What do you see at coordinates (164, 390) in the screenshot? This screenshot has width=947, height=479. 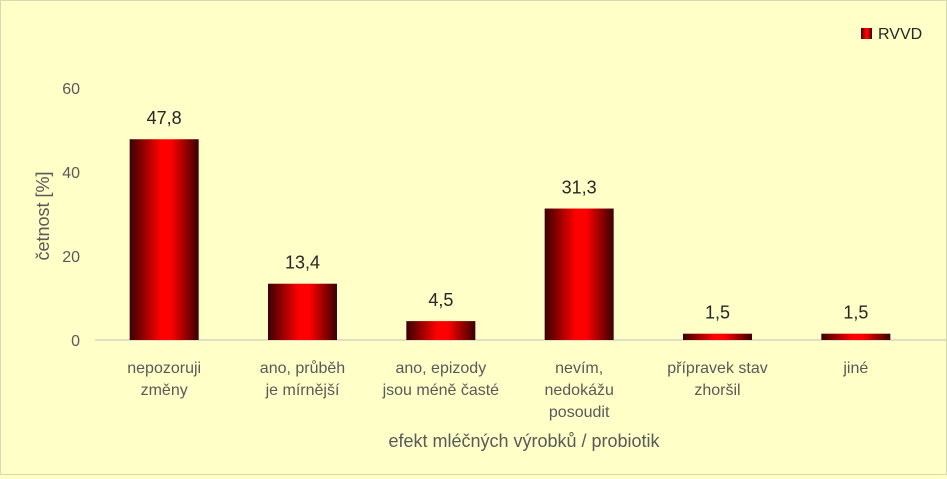 I see `category-label: změny` at bounding box center [164, 390].